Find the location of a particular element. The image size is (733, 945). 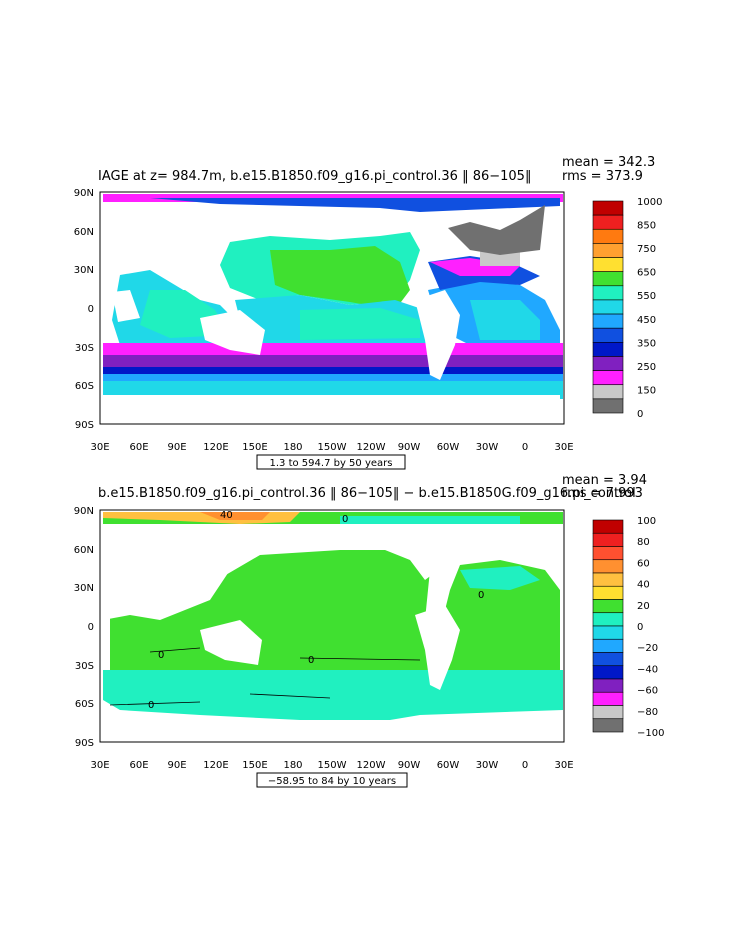

lat-axis: 90N 60N 30N 0 30S 60S 90S is located at coordinates (84, 309).